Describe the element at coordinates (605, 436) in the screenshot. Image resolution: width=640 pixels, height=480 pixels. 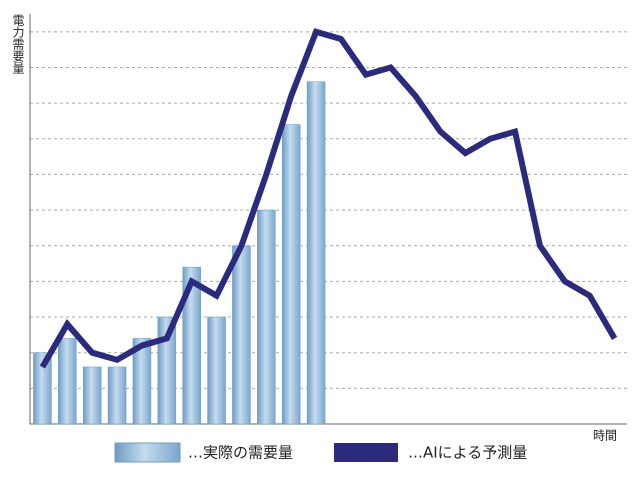
I see `x-axis-label: 時間` at that location.